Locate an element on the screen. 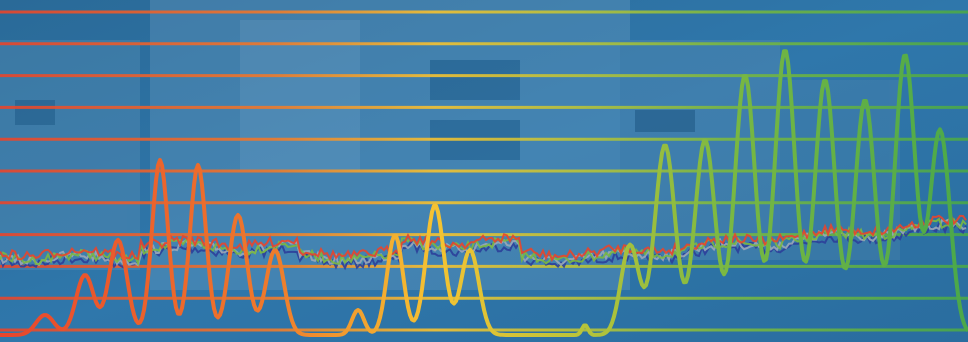 This screenshot has width=968, height=342. noise-line is located at coordinates (483, 236).